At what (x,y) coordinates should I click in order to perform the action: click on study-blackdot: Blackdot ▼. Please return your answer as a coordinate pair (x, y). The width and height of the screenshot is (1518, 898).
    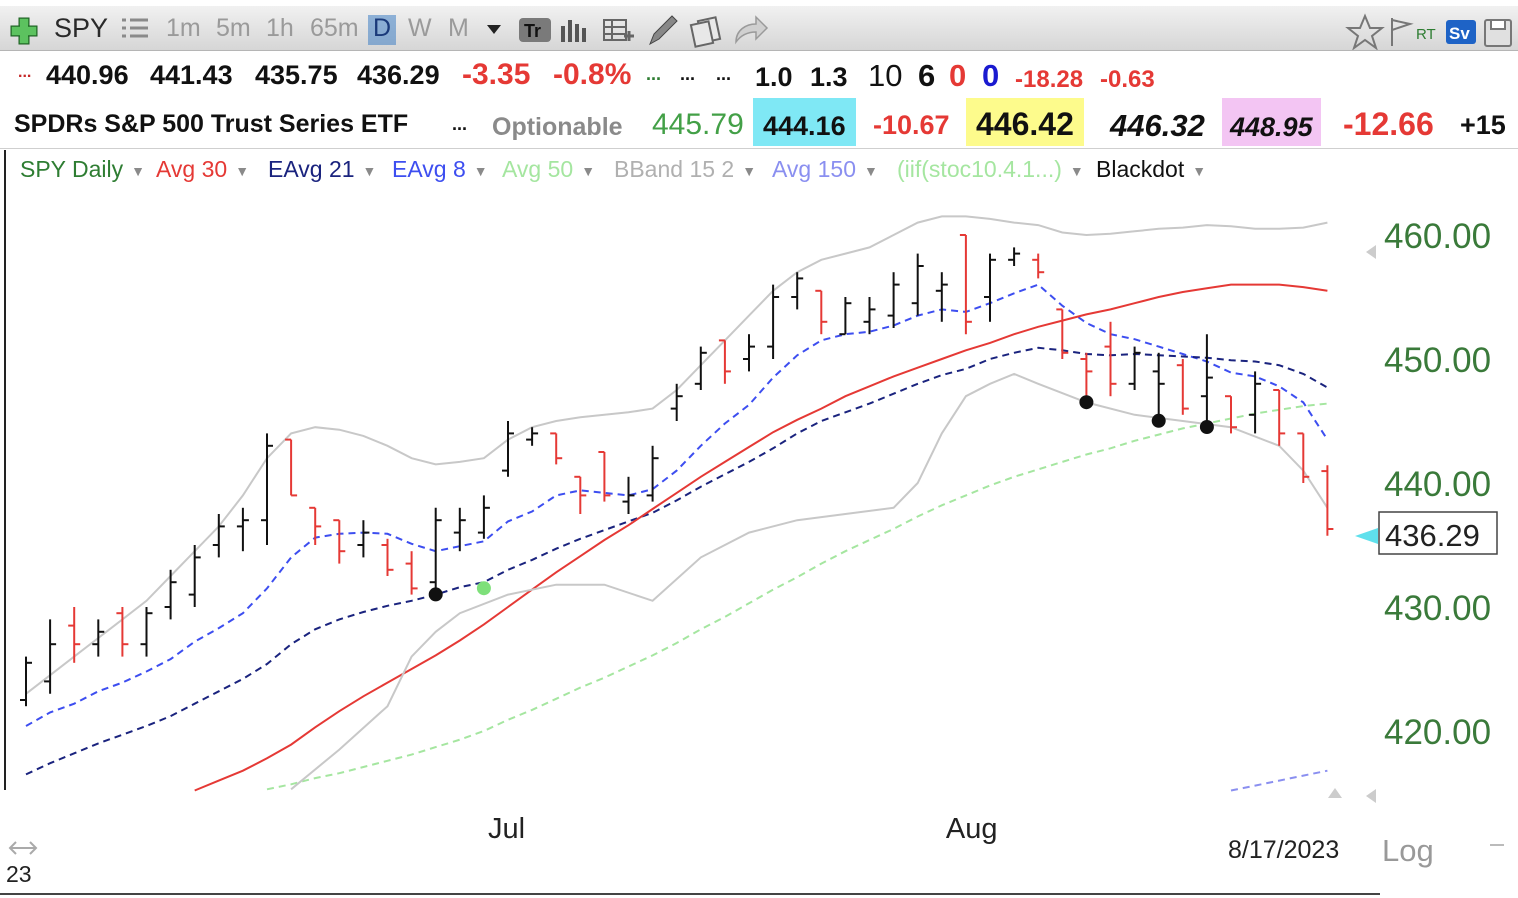
    Looking at the image, I should click on (1151, 169).